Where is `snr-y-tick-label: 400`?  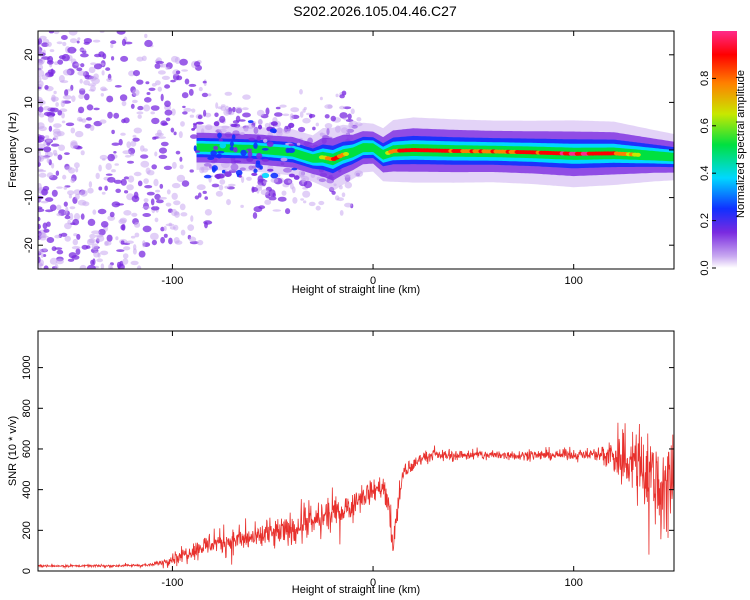
snr-y-tick-label: 400 is located at coordinates (27, 489).